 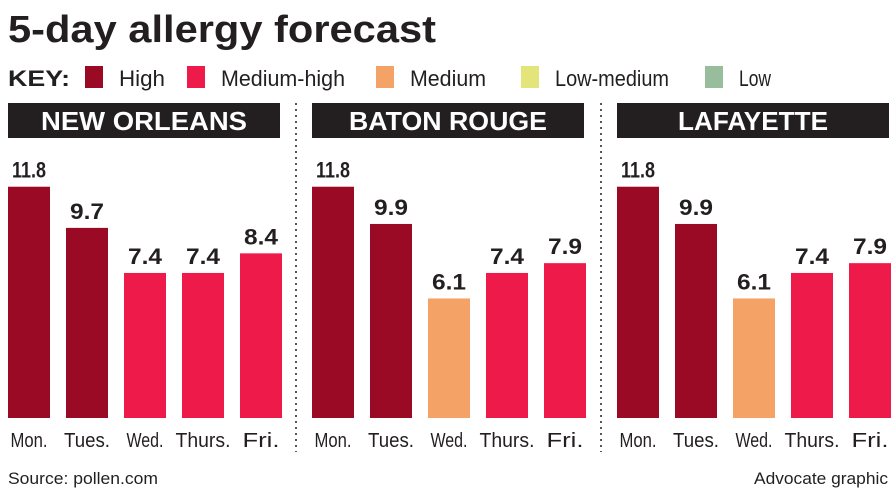 What do you see at coordinates (83, 478) in the screenshot?
I see `source-note: Source: pollen.com` at bounding box center [83, 478].